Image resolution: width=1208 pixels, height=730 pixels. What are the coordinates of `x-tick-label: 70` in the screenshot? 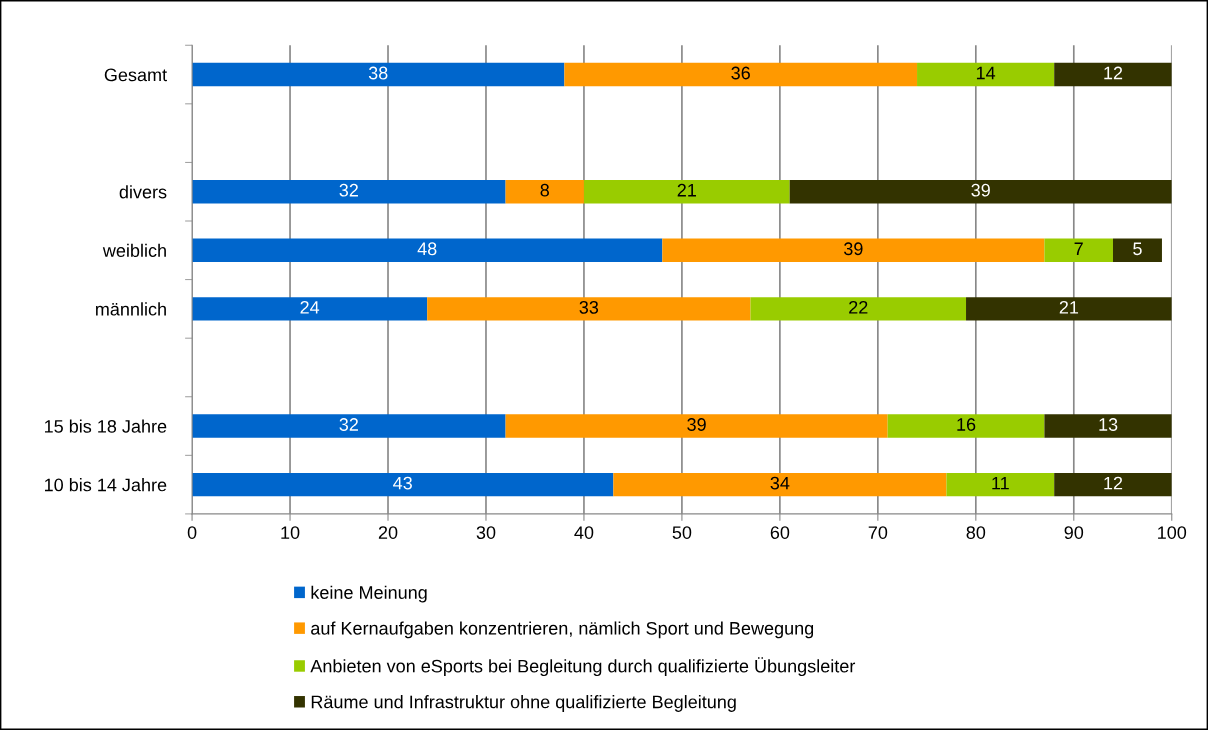 It's located at (878, 532).